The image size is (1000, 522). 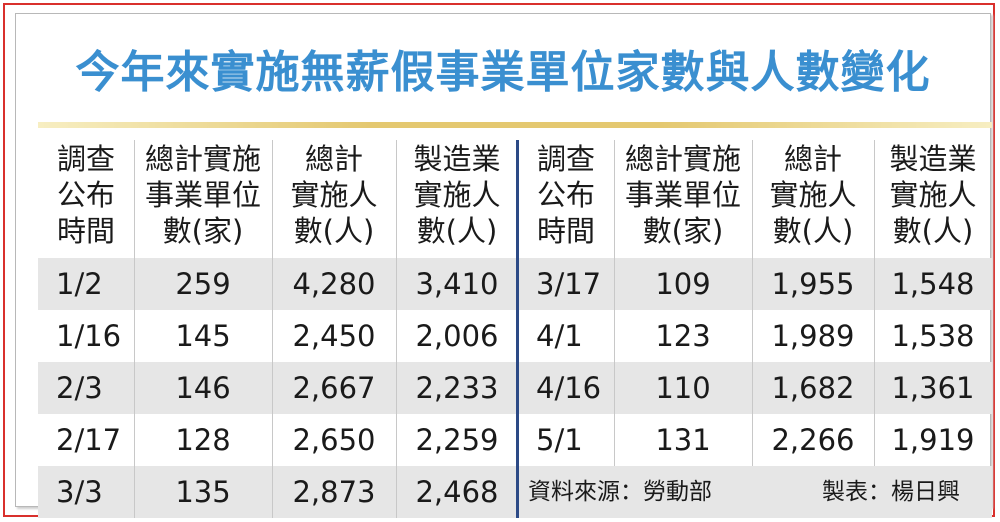 I want to click on cell-date: 4/1, so click(x=559, y=336).